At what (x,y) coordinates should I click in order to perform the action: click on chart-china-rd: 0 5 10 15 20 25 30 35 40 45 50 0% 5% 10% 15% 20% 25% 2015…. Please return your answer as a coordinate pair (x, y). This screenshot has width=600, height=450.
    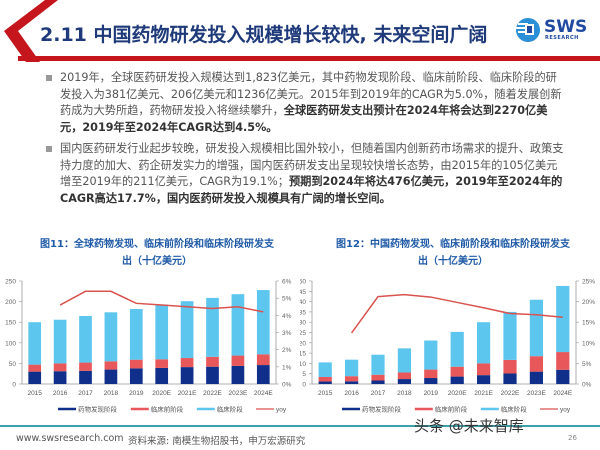
    Looking at the image, I should click on (447, 346).